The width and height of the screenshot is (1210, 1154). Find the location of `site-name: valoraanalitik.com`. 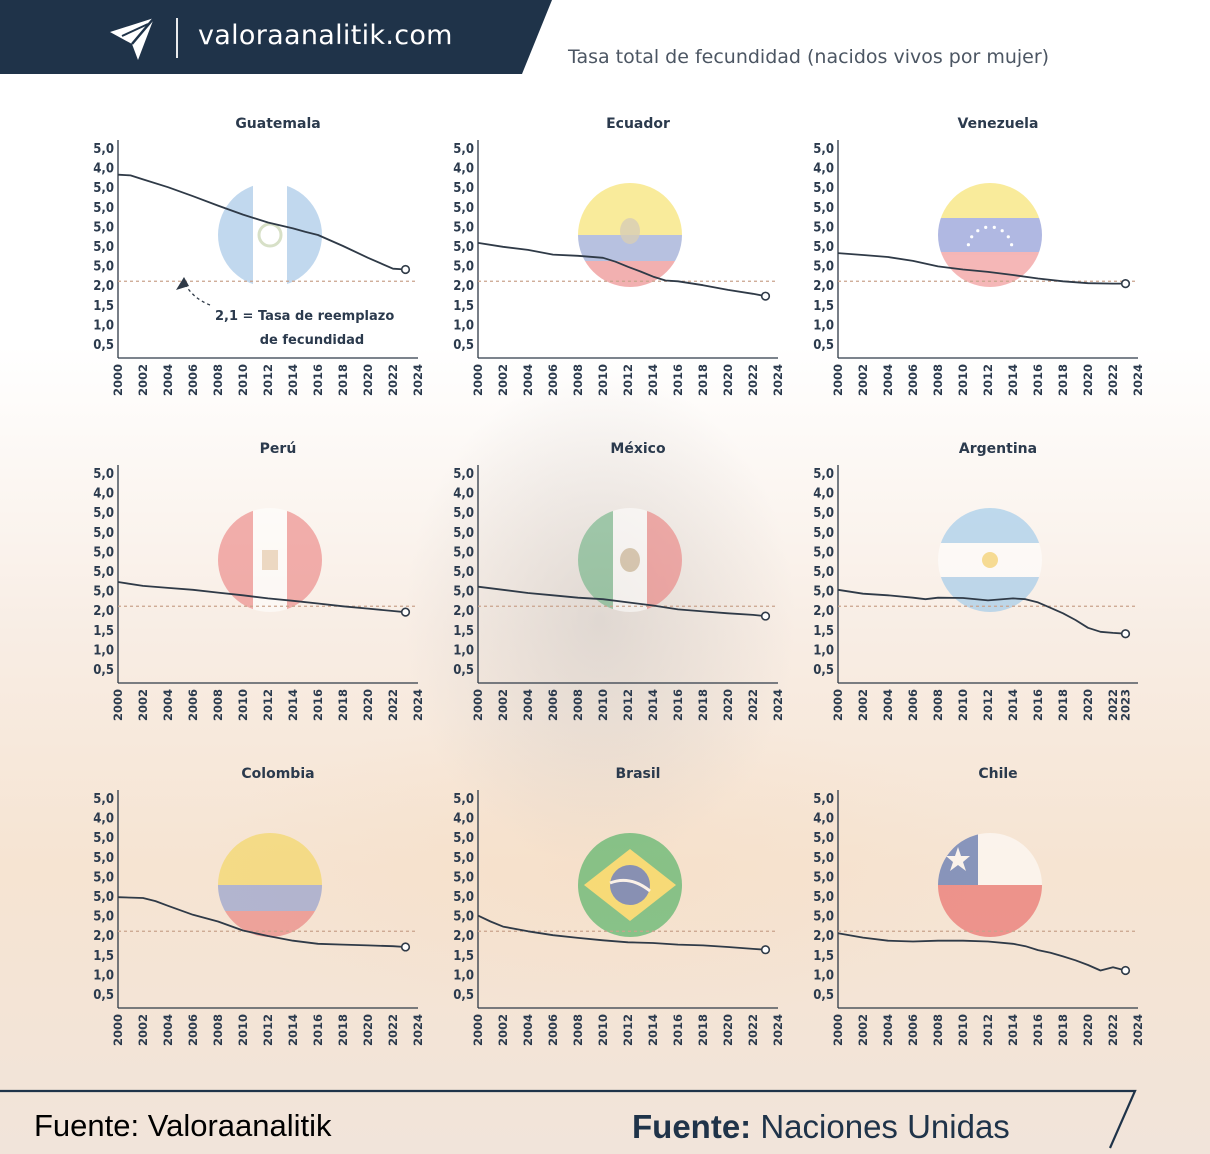

site-name: valoraanalitik.com is located at coordinates (325, 35).